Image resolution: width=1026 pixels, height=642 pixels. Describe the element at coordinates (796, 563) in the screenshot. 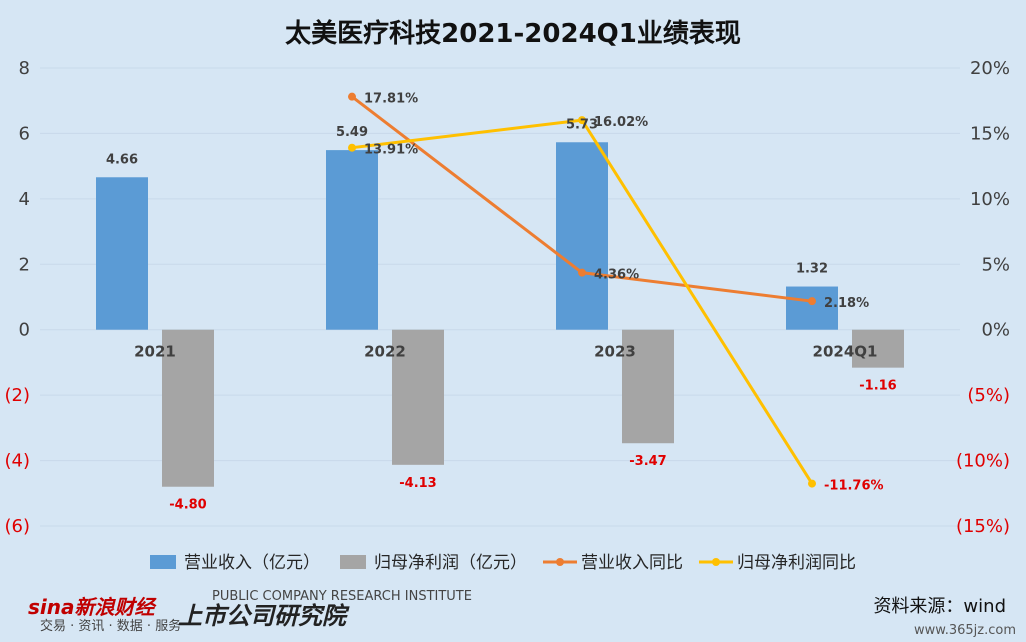

I see `legend-label: 归母净利润同比` at that location.